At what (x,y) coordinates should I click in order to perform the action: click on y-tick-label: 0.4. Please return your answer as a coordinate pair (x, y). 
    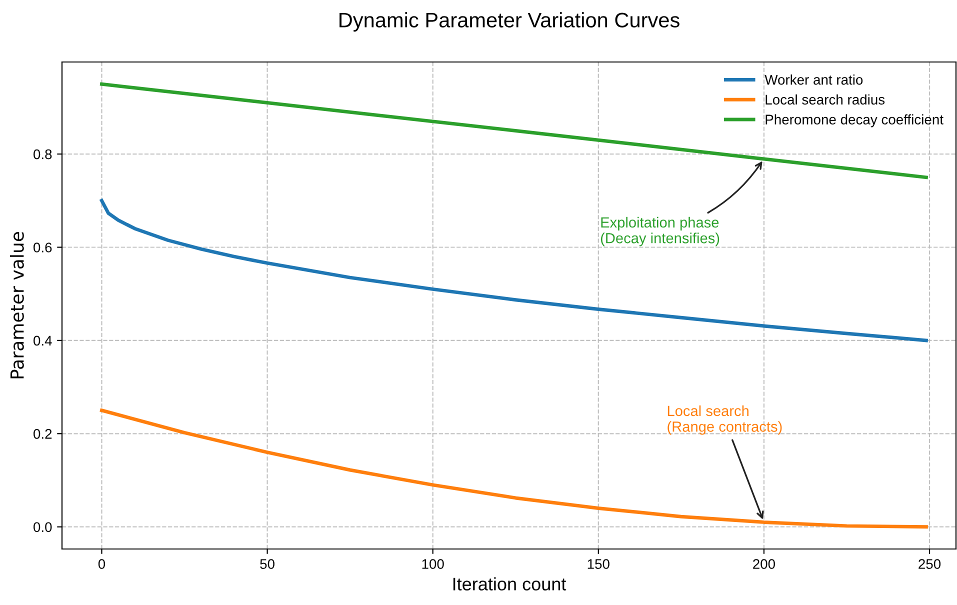
    Looking at the image, I should click on (43, 341).